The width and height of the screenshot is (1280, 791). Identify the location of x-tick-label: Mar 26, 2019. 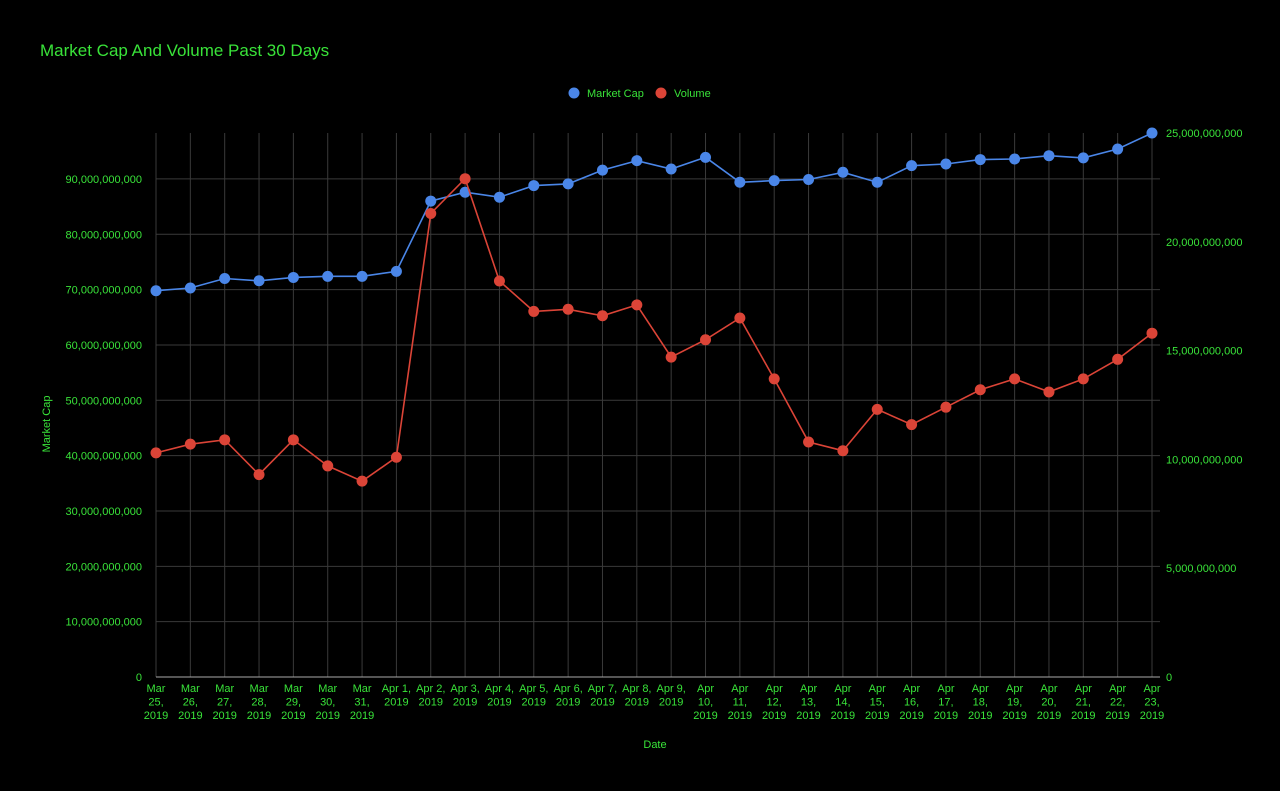
(190, 702).